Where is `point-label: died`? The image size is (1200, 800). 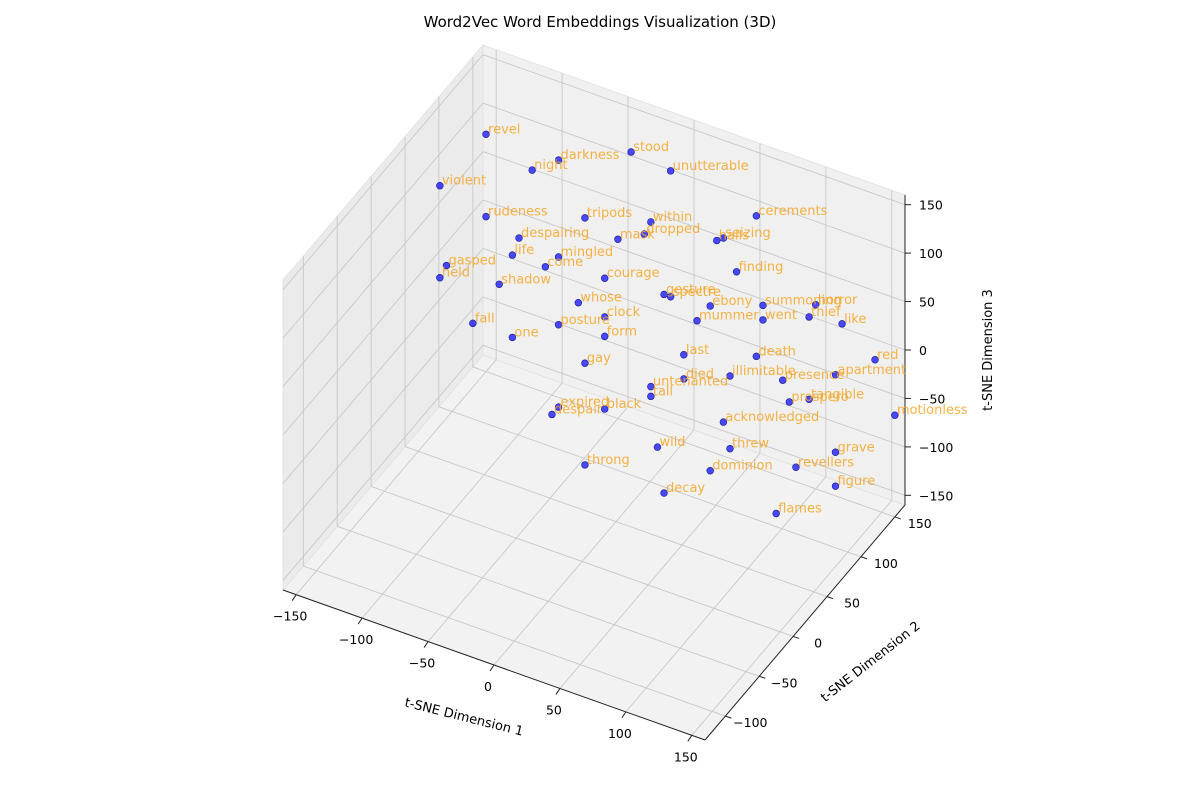
point-label: died is located at coordinates (700, 374).